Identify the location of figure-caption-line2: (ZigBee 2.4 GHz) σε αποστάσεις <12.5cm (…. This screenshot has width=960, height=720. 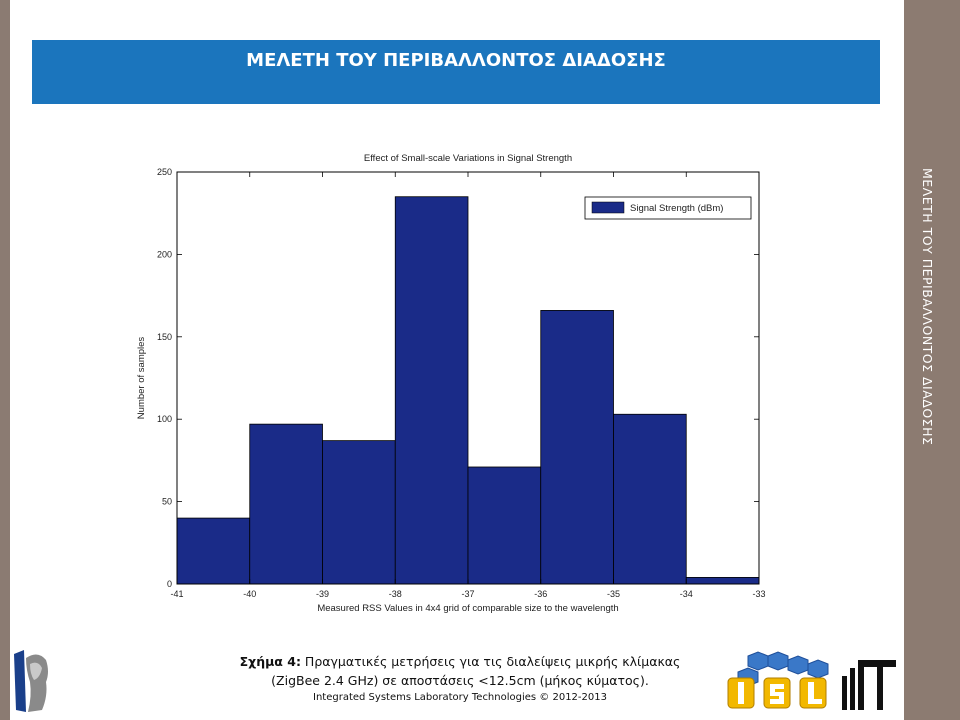
(460, 680).